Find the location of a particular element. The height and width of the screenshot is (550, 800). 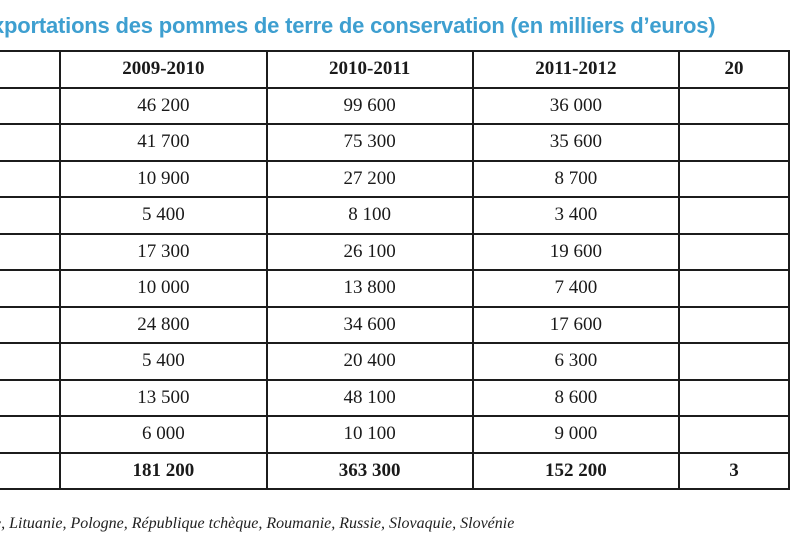

table-cell: 41 700 is located at coordinates (163, 142).